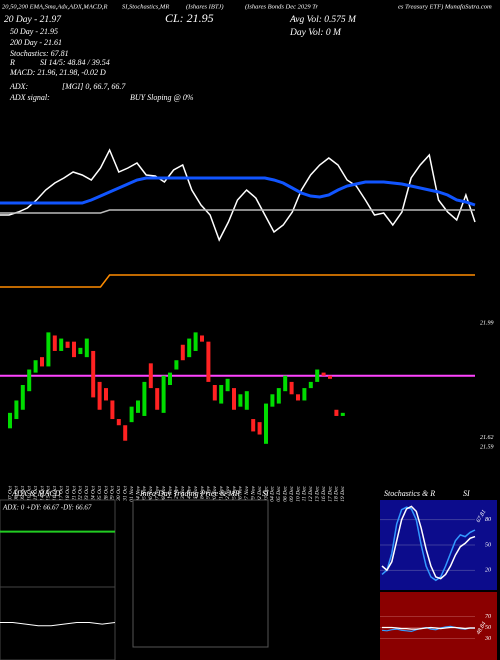  Describe the element at coordinates (487, 447) in the screenshot. I see `y-tick-label: 21.59` at that location.